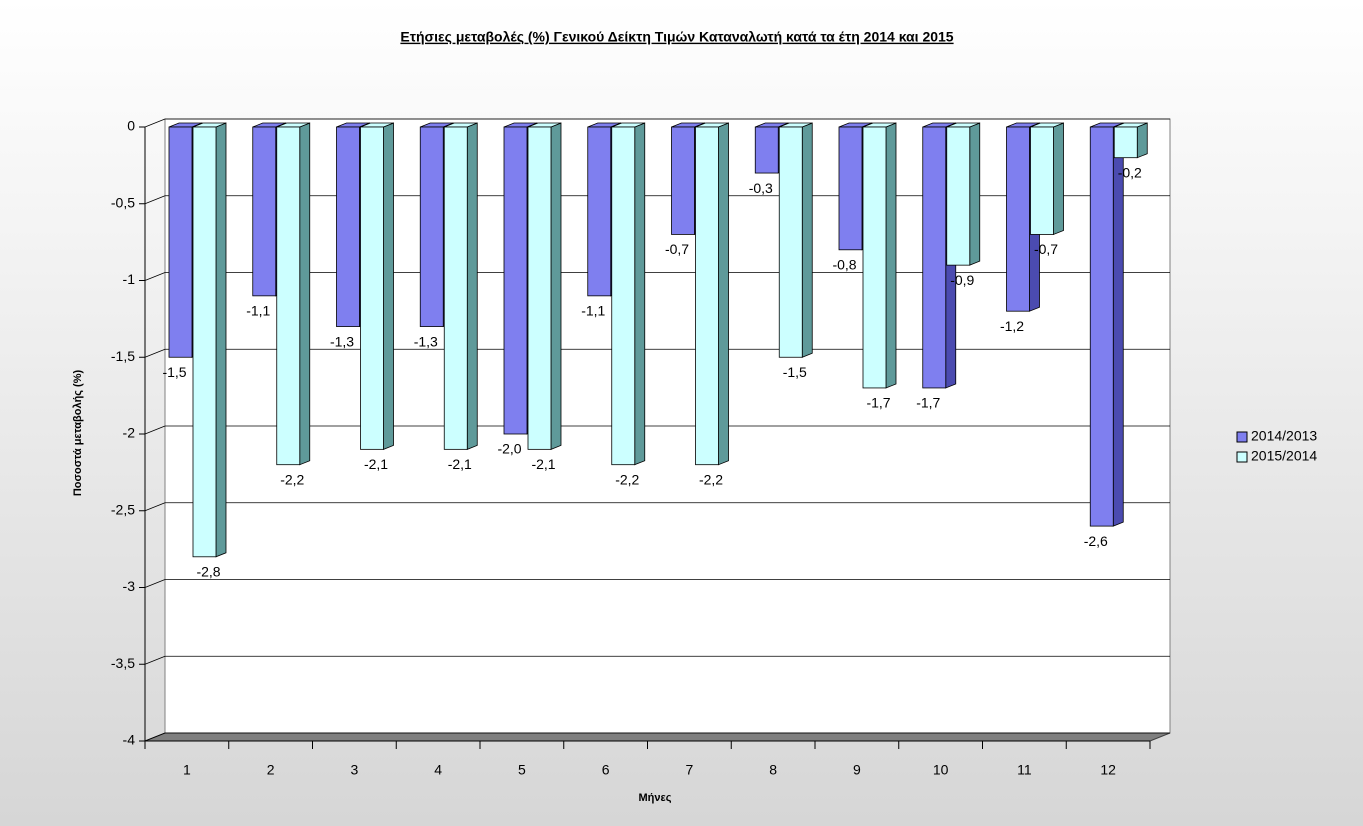 This screenshot has height=826, width=1363. Describe the element at coordinates (962, 280) in the screenshot. I see `value-label: -0,9` at that location.